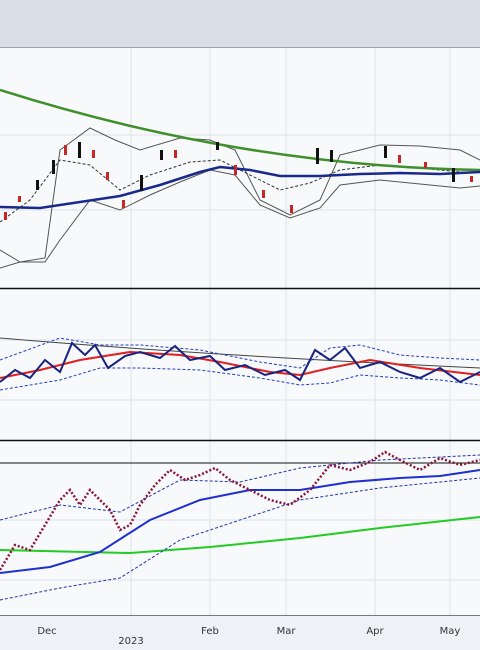 This screenshot has height=650, width=480. Describe the element at coordinates (240, 535) in the screenshot. I see `long-trend-line` at that location.